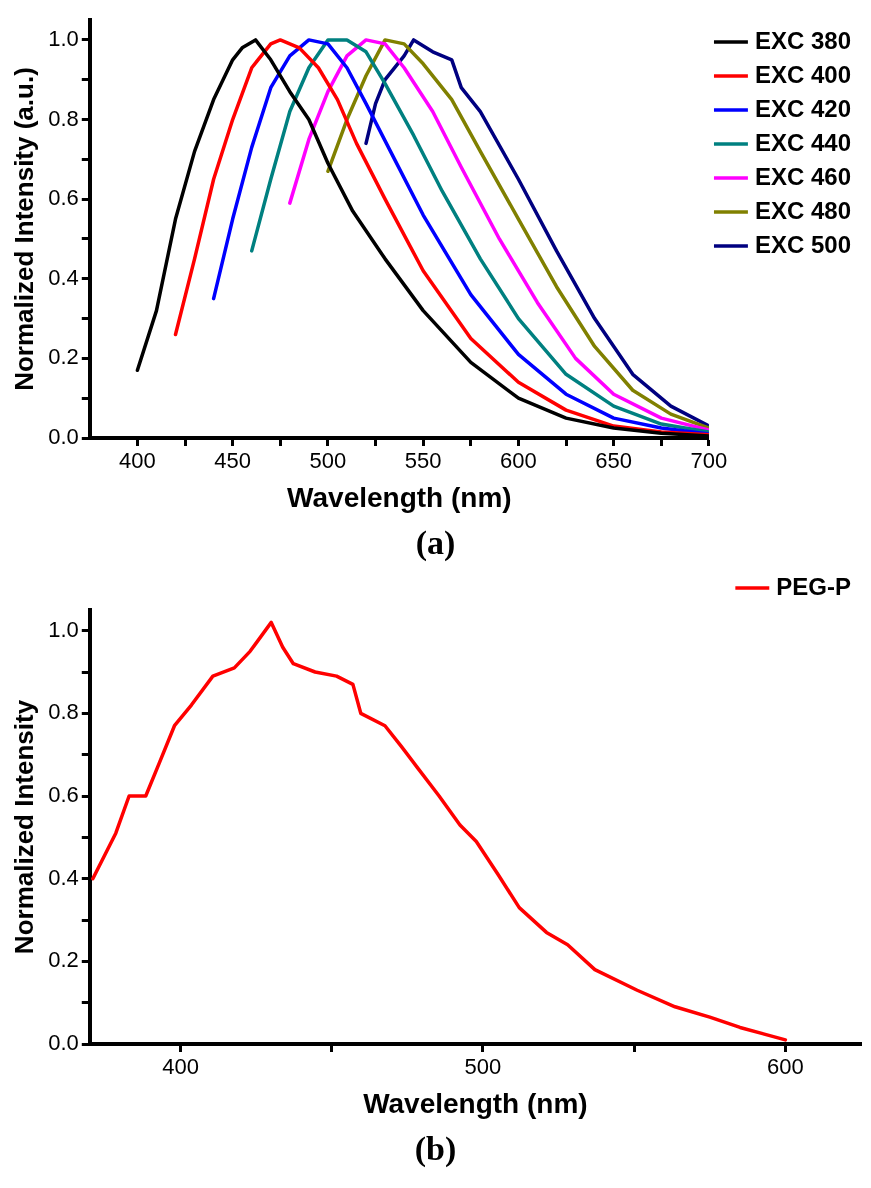 Image resolution: width=871 pixels, height=1188 pixels. I want to click on x-tick-label: 450, so click(233, 461).